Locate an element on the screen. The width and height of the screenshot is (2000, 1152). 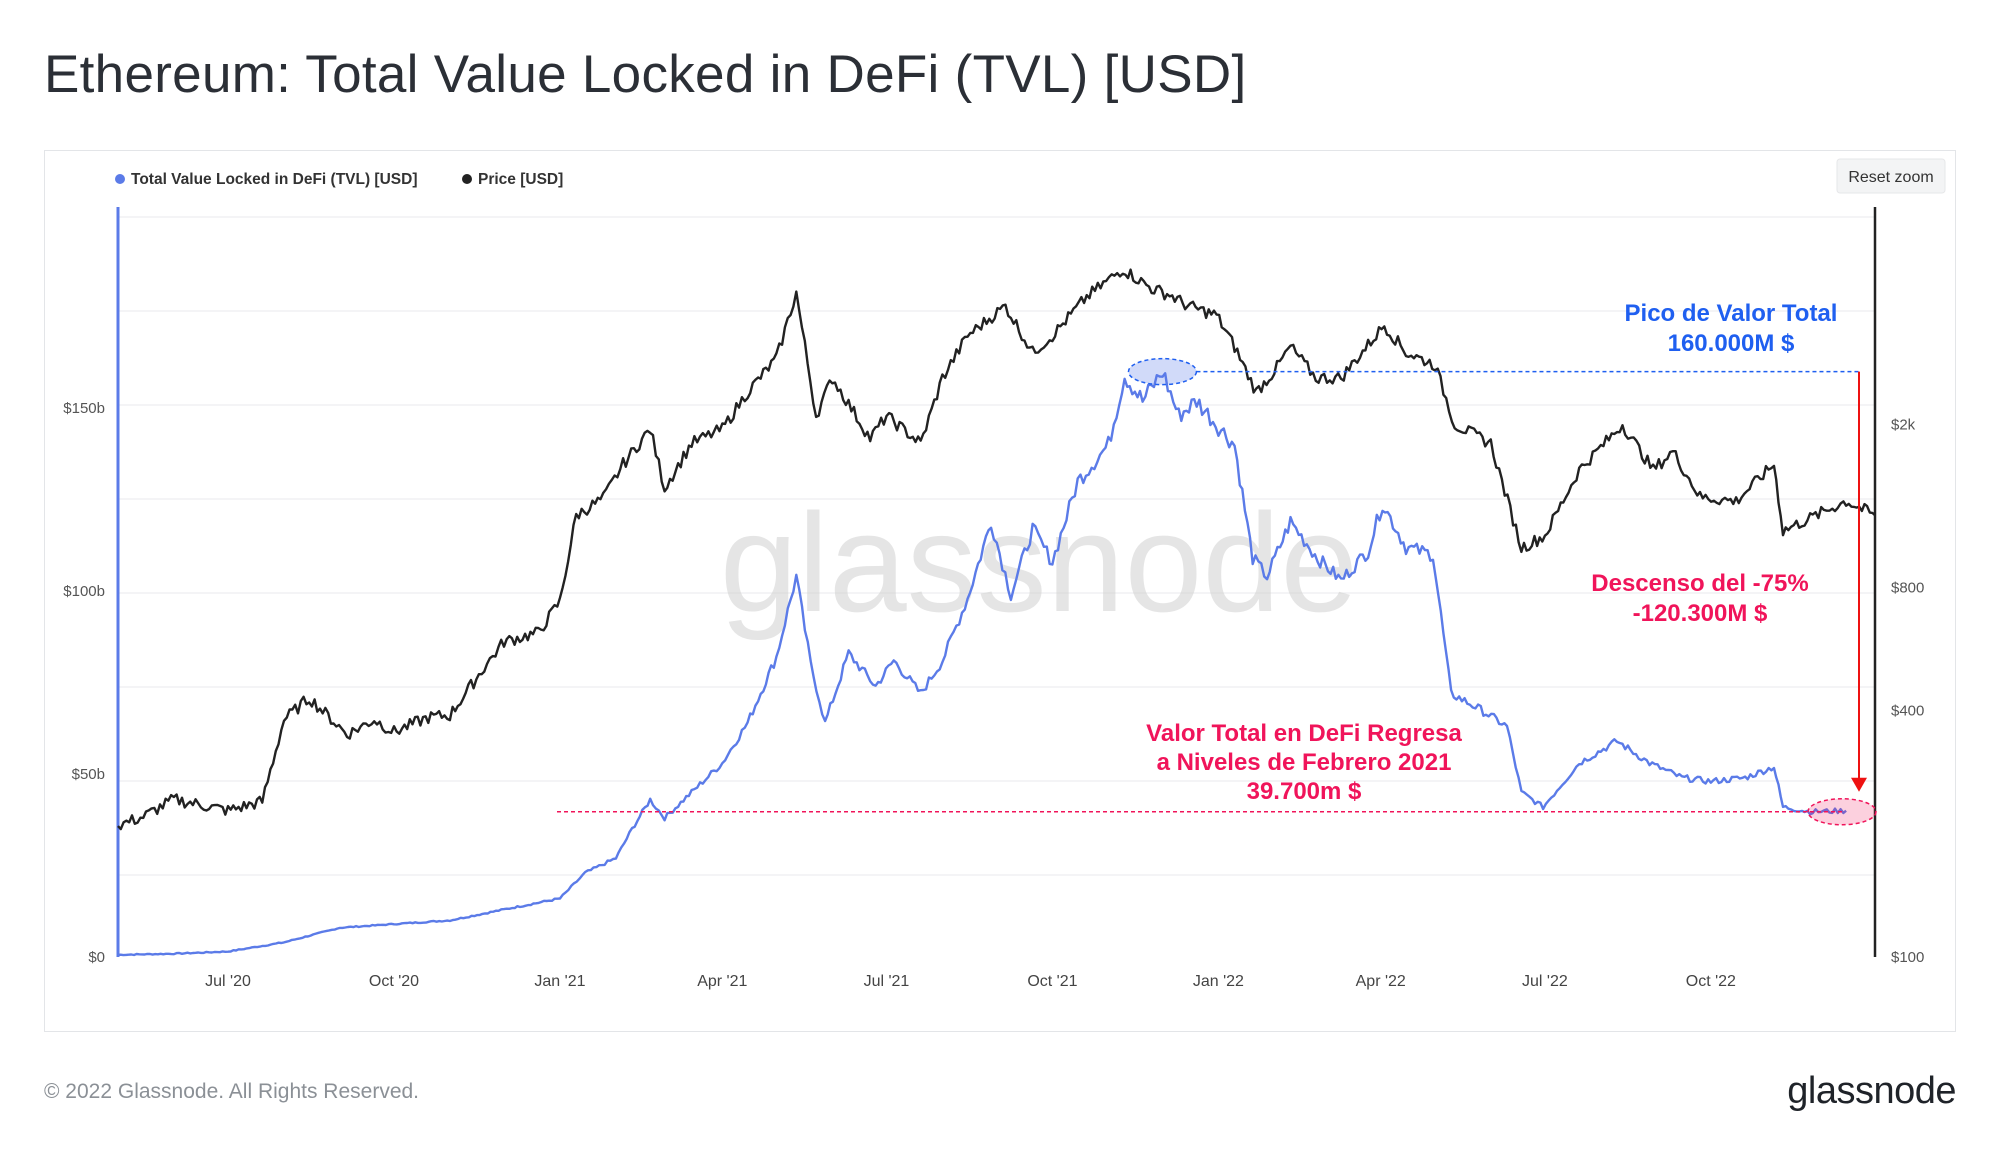
footer-copyright: © 2022 Glassnode. All Rights Reserved. is located at coordinates (232, 1091).